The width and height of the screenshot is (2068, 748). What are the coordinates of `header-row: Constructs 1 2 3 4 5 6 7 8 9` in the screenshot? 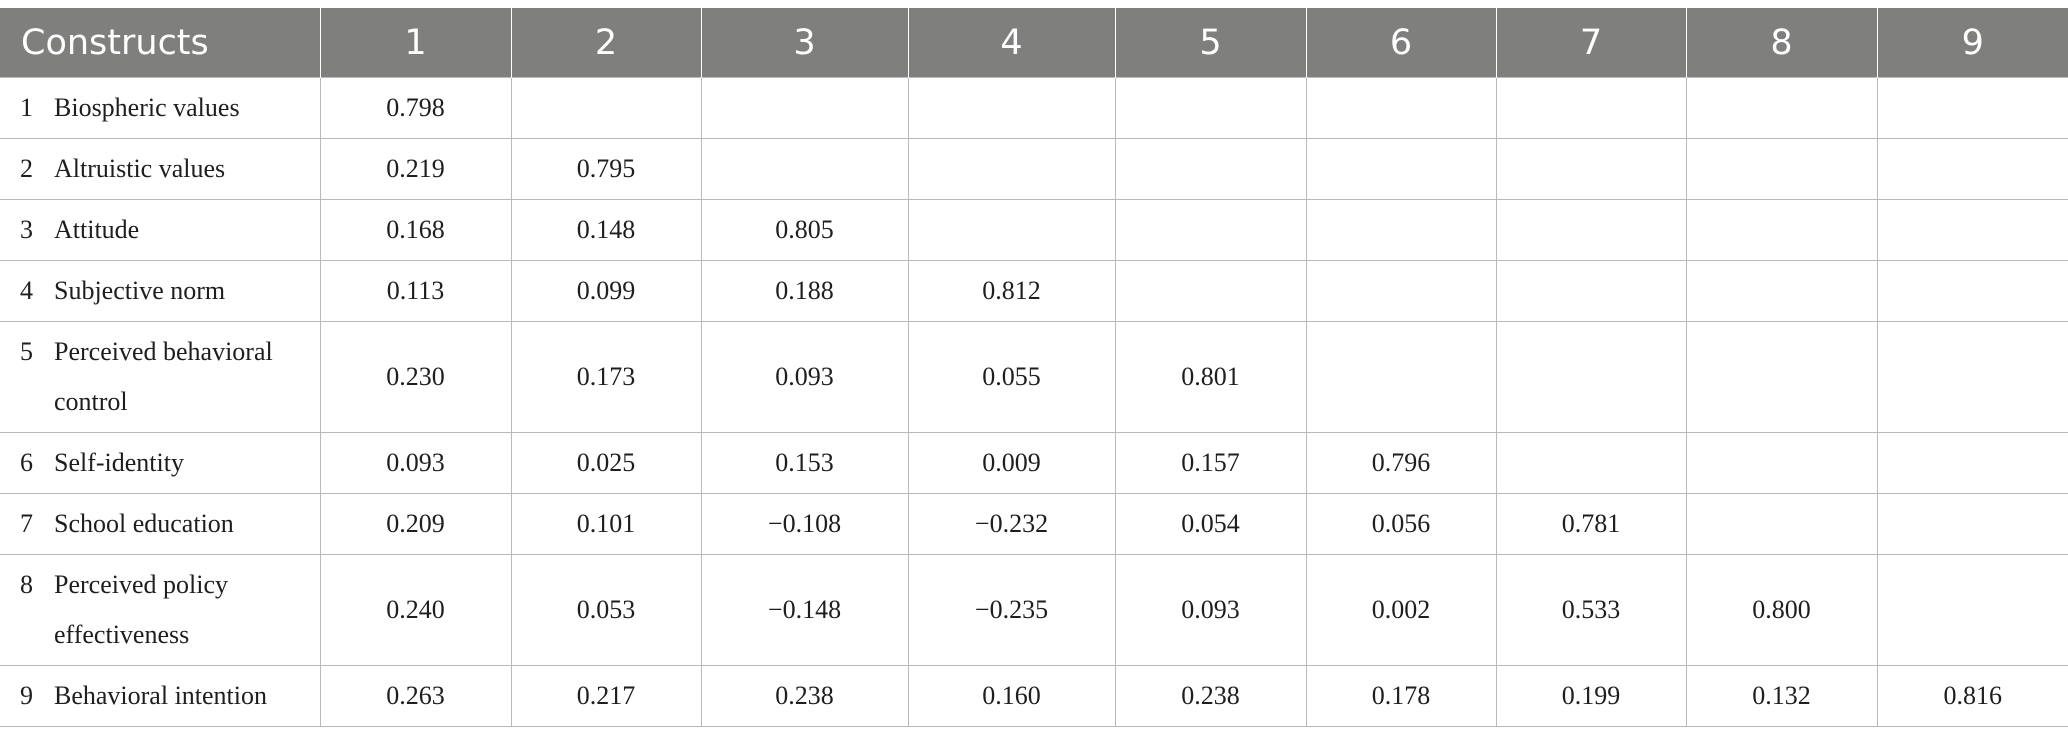 It's located at (1034, 43).